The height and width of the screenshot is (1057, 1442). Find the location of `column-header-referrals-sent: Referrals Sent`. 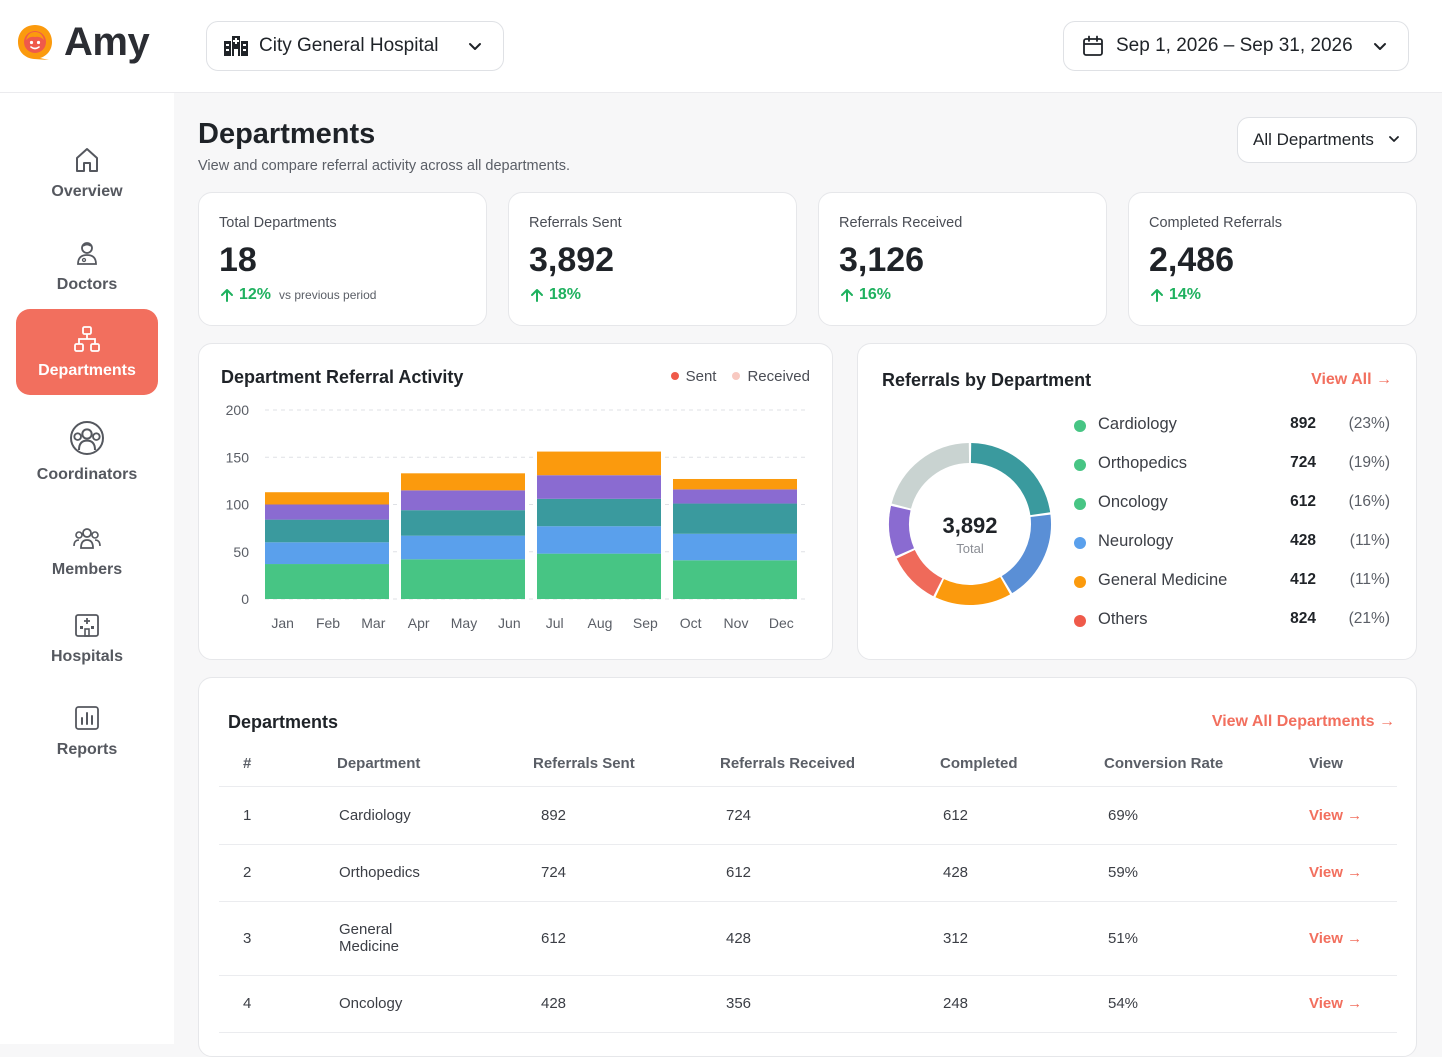

column-header-referrals-sent: Referrals Sent is located at coordinates (584, 763).